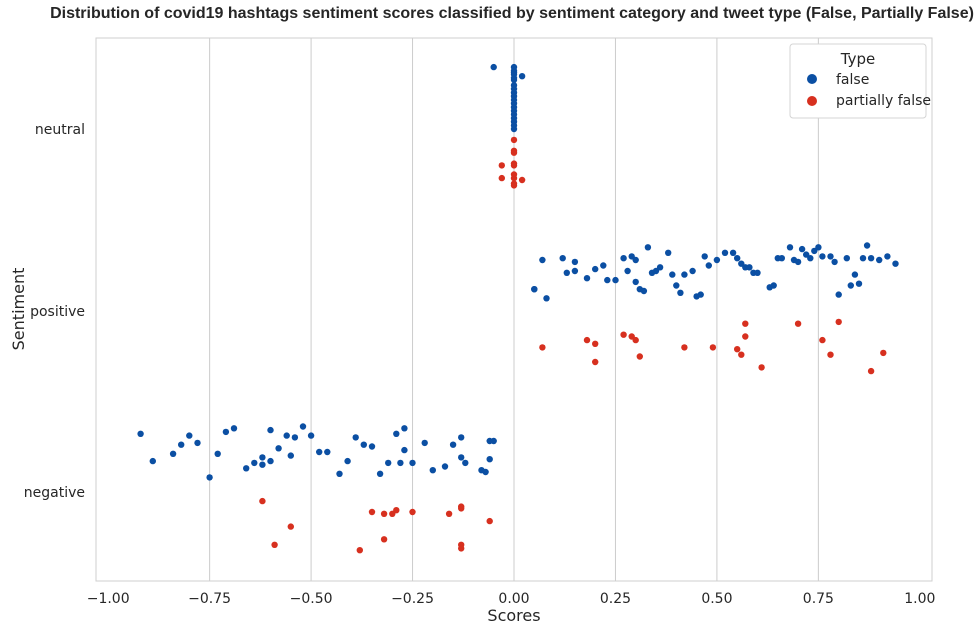 Image resolution: width=978 pixels, height=632 pixels. What do you see at coordinates (812, 79) in the screenshot?
I see `legend-marker-false` at bounding box center [812, 79].